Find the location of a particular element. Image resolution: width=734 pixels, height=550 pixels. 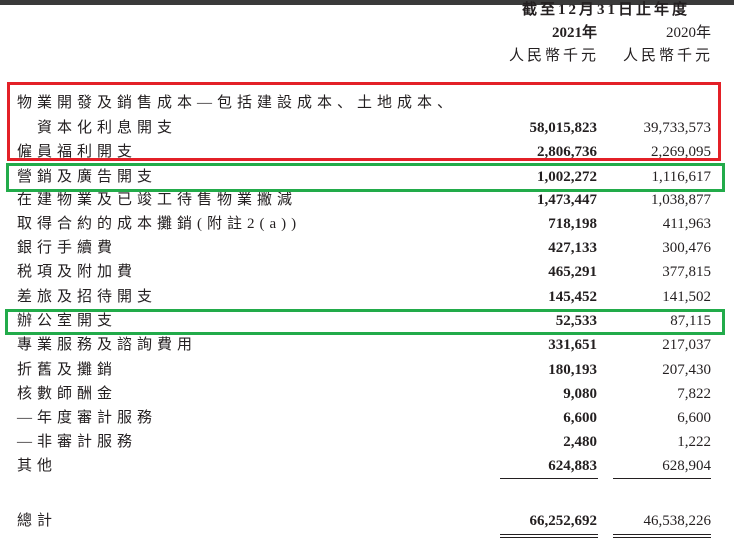

row-value-current: 1,002,272 is located at coordinates (567, 177).